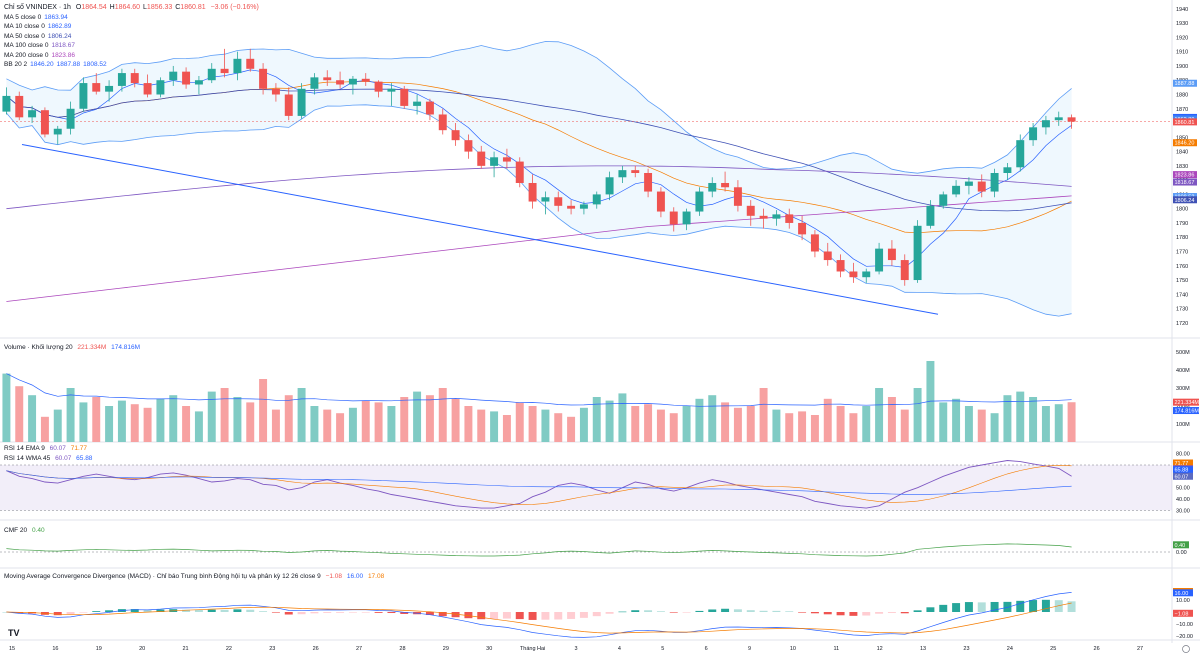  What do you see at coordinates (1186, 411) in the screenshot?
I see `volume-badge` at bounding box center [1186, 411].